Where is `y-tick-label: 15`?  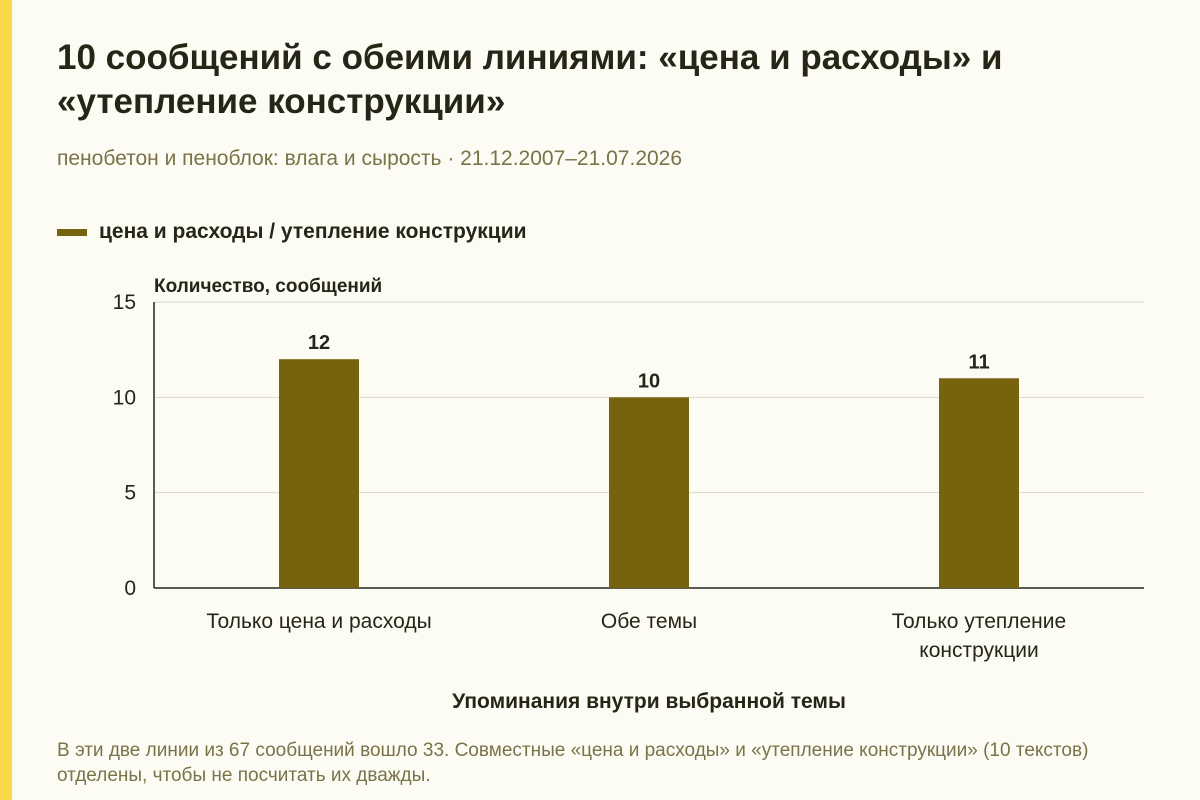 y-tick-label: 15 is located at coordinates (124, 302).